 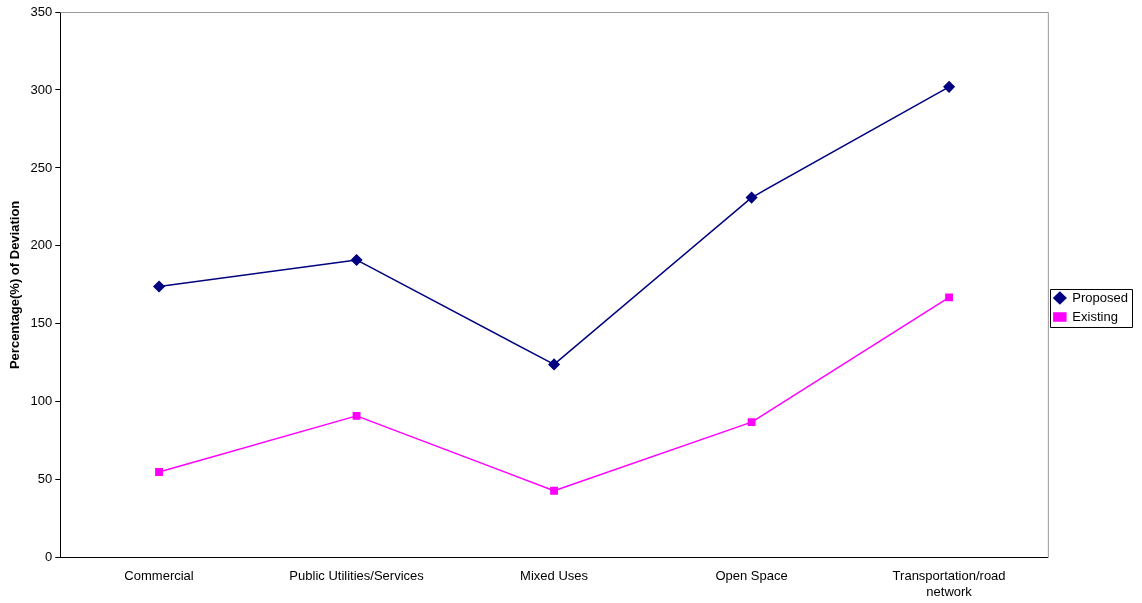 What do you see at coordinates (41, 11) in the screenshot?
I see `y-tick-label: 350` at bounding box center [41, 11].